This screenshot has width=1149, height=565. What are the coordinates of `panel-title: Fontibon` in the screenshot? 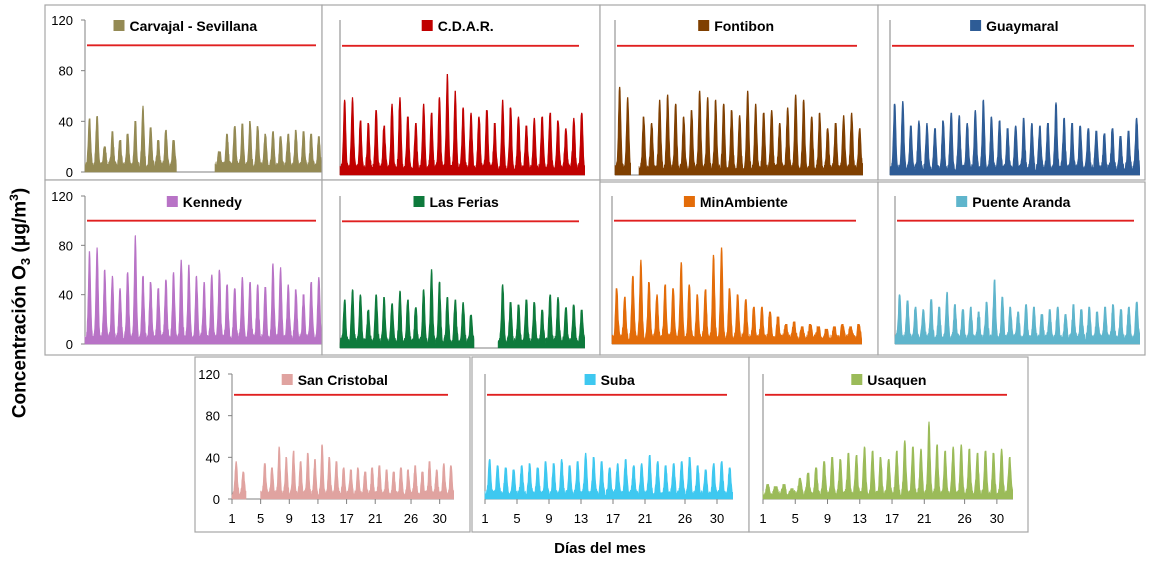 It's located at (744, 26).